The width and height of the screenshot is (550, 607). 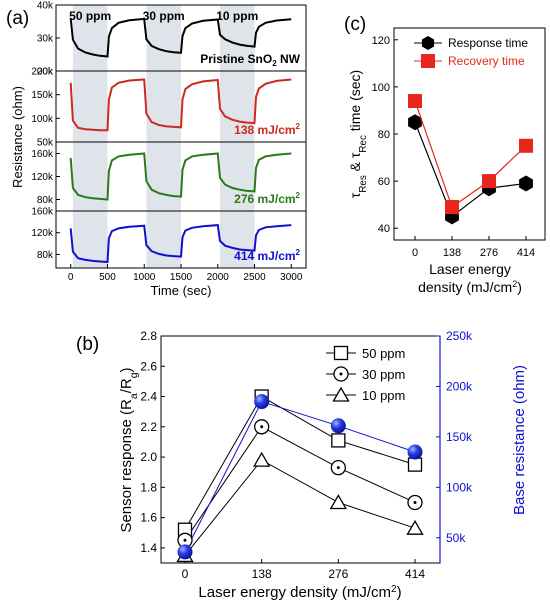 What do you see at coordinates (459, 487) in the screenshot?
I see `y2-tick-label: 100k` at bounding box center [459, 487].